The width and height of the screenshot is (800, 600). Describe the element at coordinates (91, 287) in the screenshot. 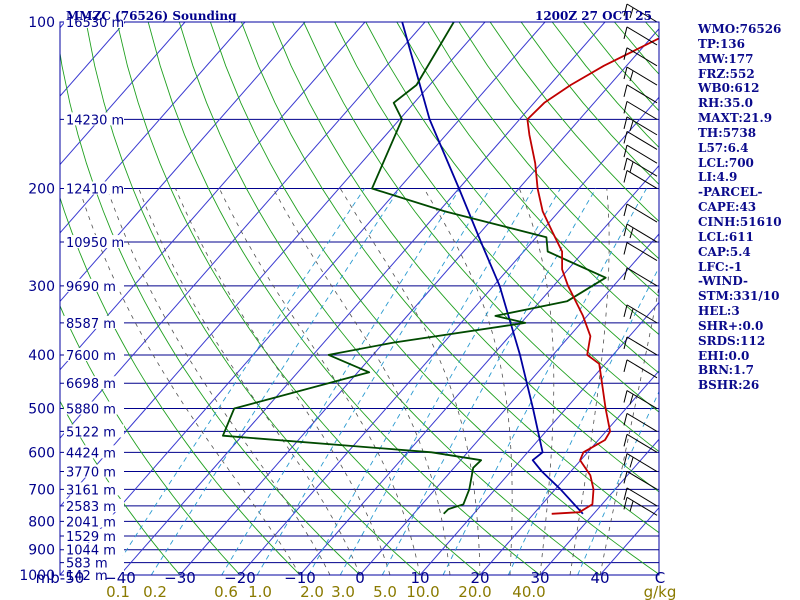

I see `height-label: 9690 m` at that location.